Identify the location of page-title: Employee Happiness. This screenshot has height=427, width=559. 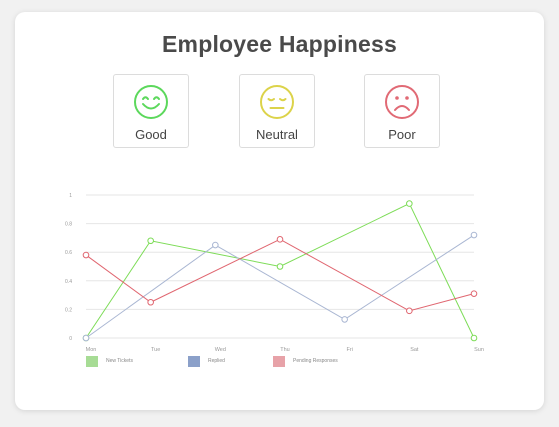
(279, 44).